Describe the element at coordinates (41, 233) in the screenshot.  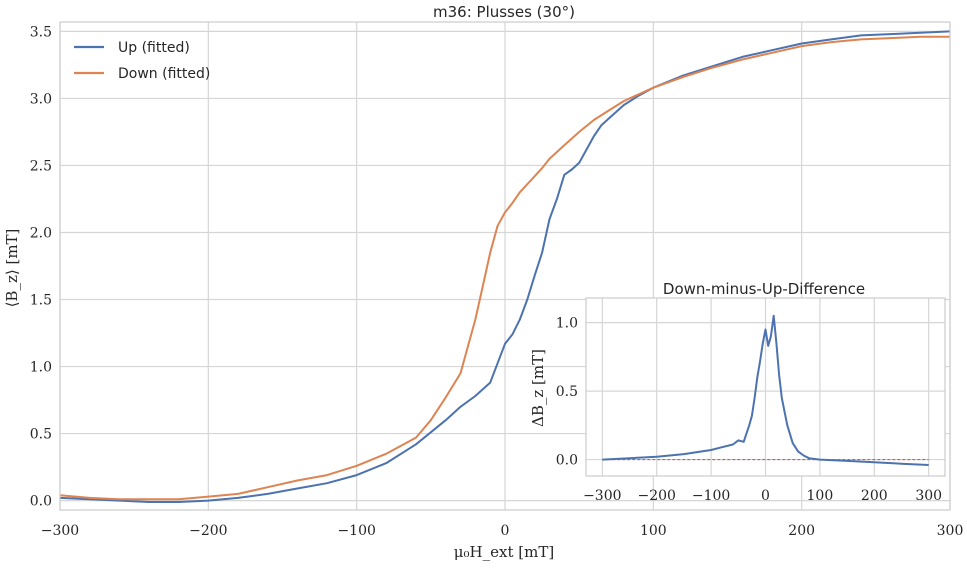
I see `main-y-tick-label: 2.0` at that location.